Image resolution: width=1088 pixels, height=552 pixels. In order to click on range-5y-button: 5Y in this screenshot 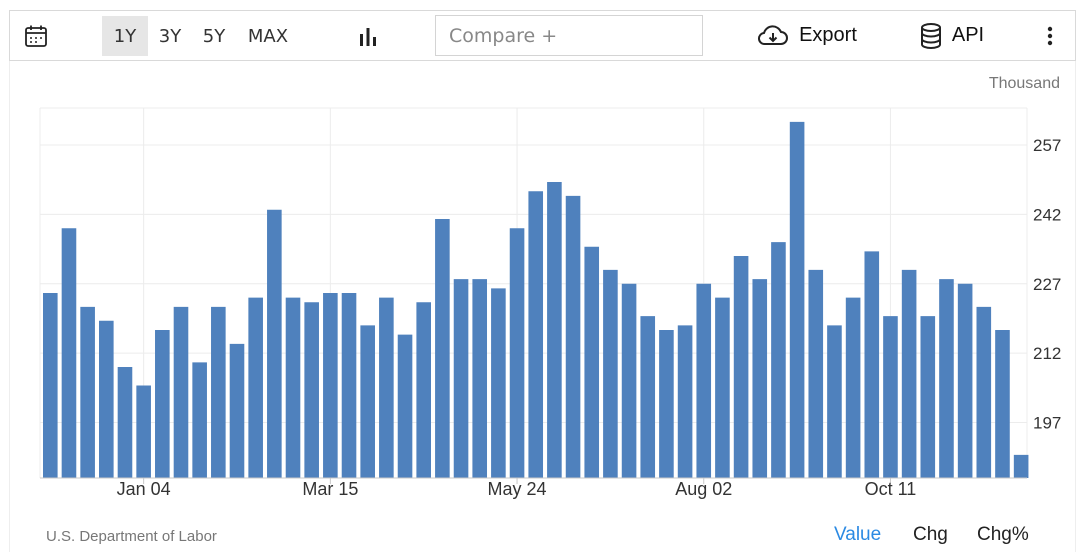, I will do `click(214, 36)`.